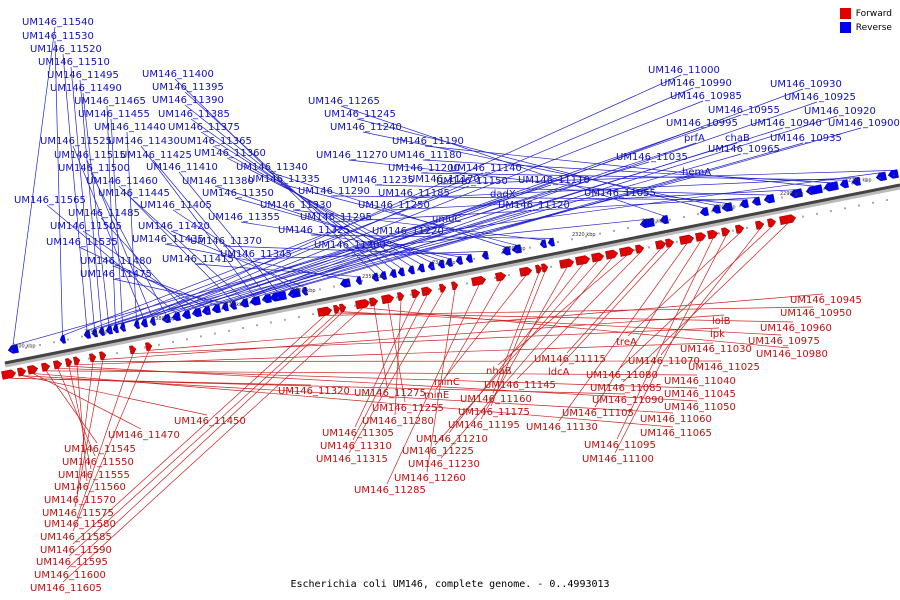  What do you see at coordinates (90, 487) in the screenshot?
I see `forward-gene-label: UM146_11560` at bounding box center [90, 487].